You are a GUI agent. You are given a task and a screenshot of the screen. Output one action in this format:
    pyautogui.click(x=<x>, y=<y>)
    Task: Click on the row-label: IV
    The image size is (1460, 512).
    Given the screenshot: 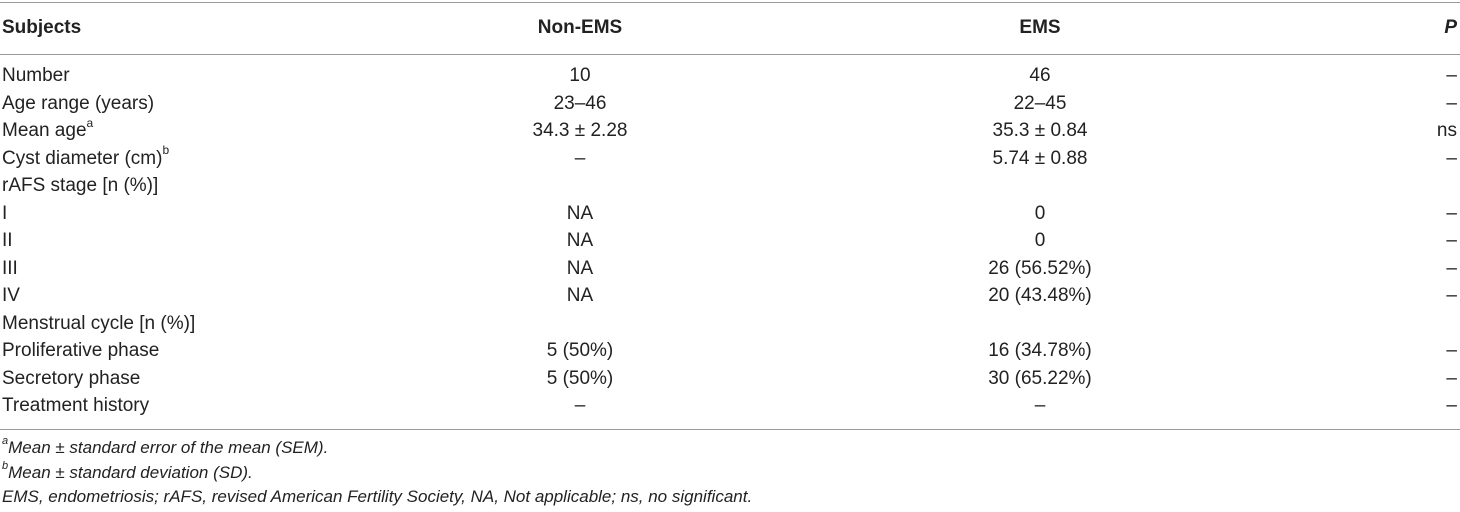 What is the action you would take?
    pyautogui.click(x=11, y=295)
    